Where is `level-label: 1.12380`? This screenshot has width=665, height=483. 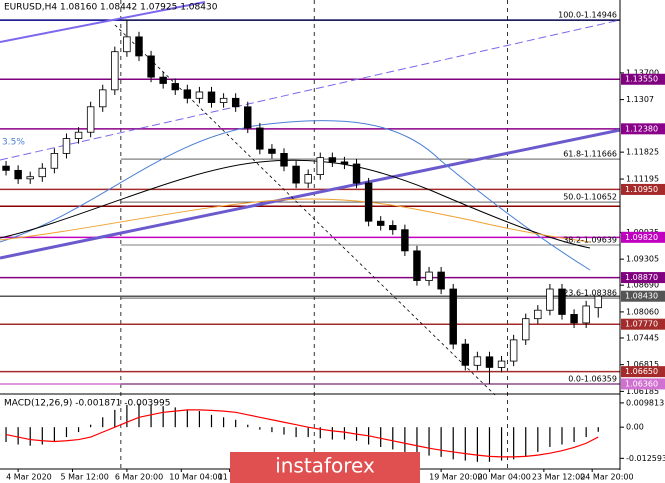
level-label: 1.12380 is located at coordinates (641, 128).